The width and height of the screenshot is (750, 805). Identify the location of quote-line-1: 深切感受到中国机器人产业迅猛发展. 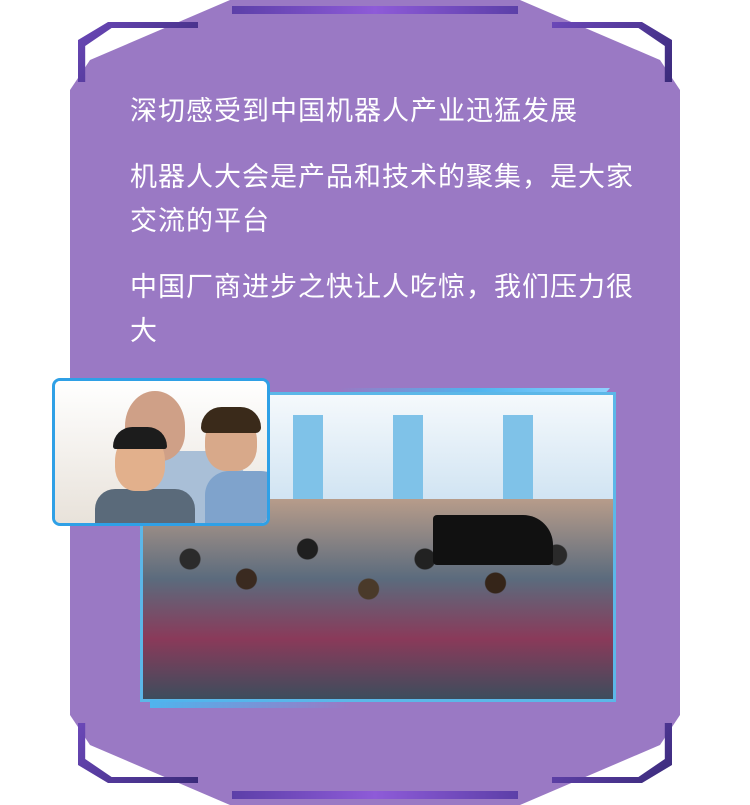
(354, 111).